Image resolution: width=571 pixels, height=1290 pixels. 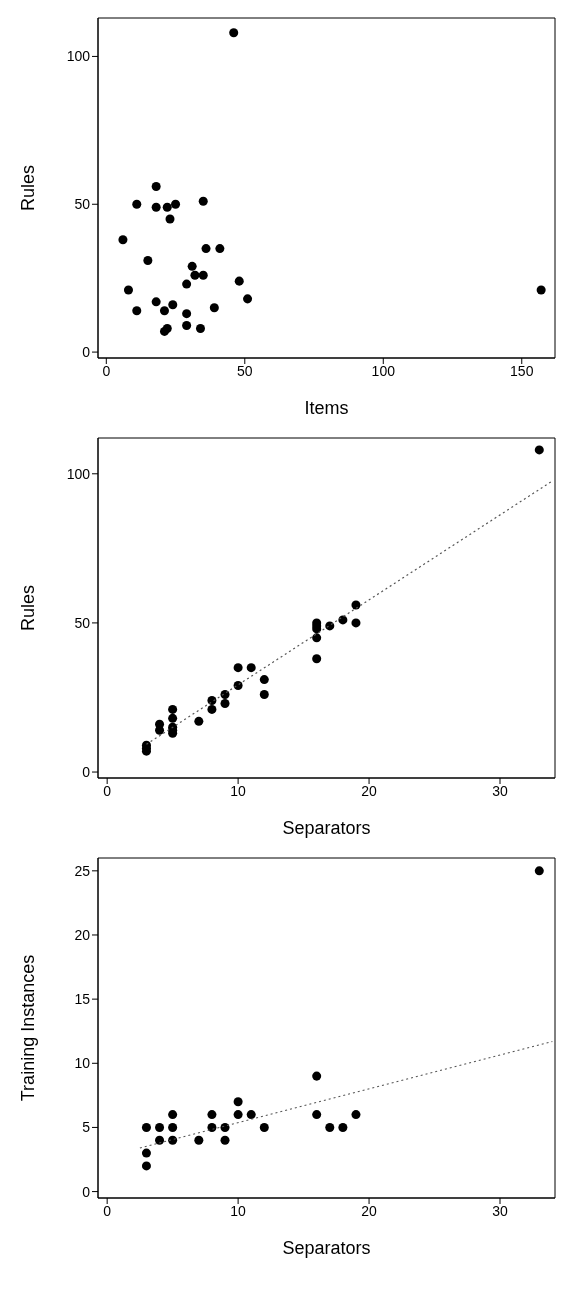 I want to click on y-tick-label: 5, so click(x=86, y=1127).